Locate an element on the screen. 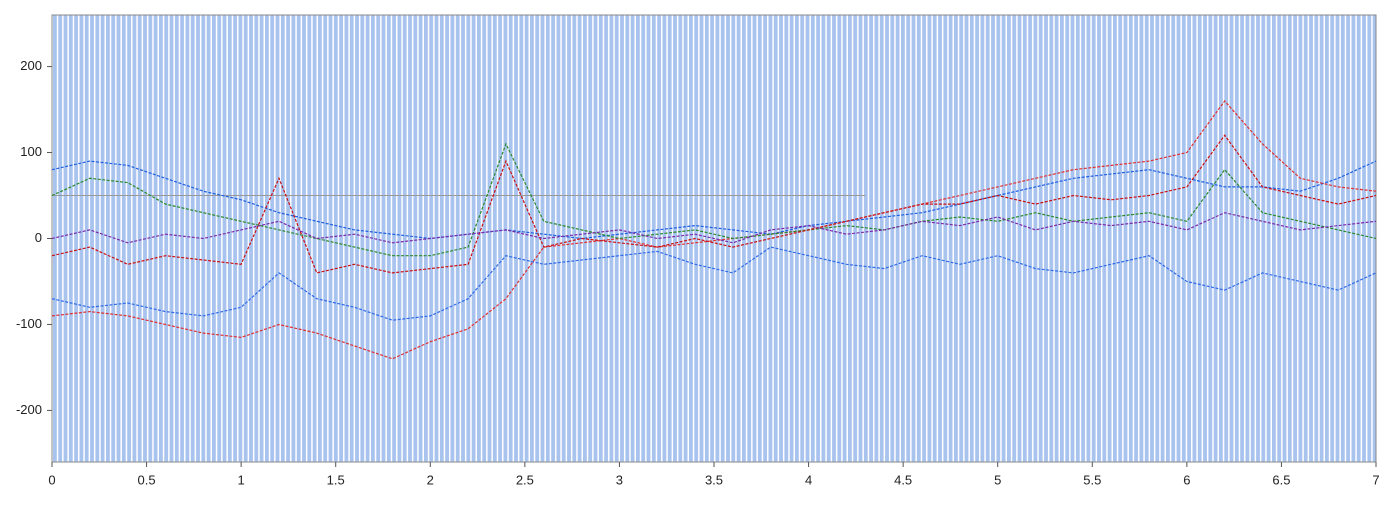  x-tick-label: 0 is located at coordinates (51, 479).